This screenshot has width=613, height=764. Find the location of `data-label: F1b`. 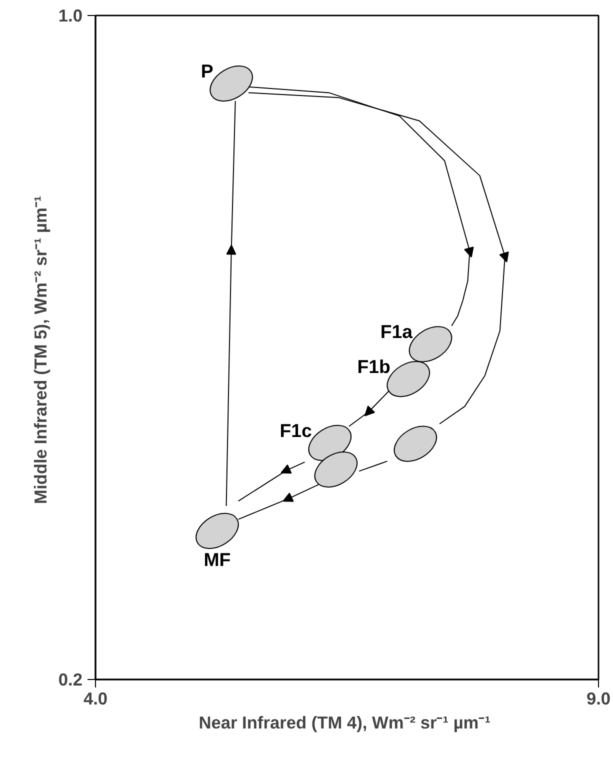

data-label: F1b is located at coordinates (373, 367).